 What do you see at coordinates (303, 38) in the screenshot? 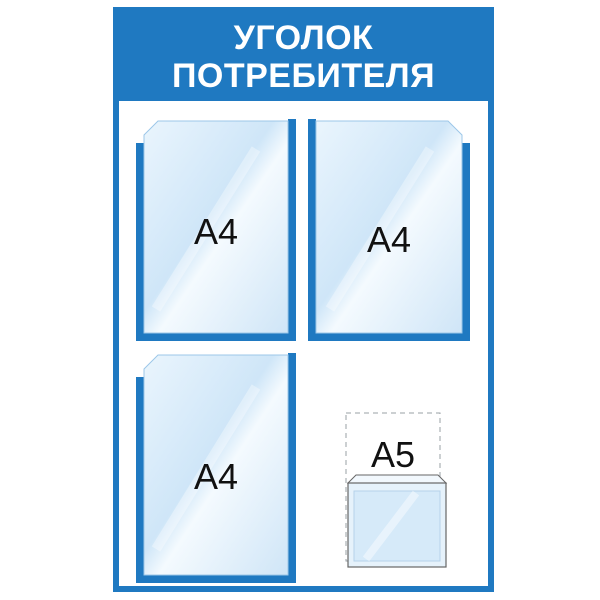
I see `stand-title-line-1: УГОЛОК` at bounding box center [303, 38].